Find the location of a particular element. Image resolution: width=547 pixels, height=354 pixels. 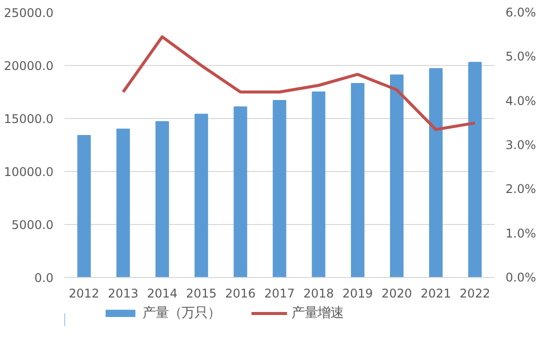

y-tick-label: 5000.0 is located at coordinates (33, 225).